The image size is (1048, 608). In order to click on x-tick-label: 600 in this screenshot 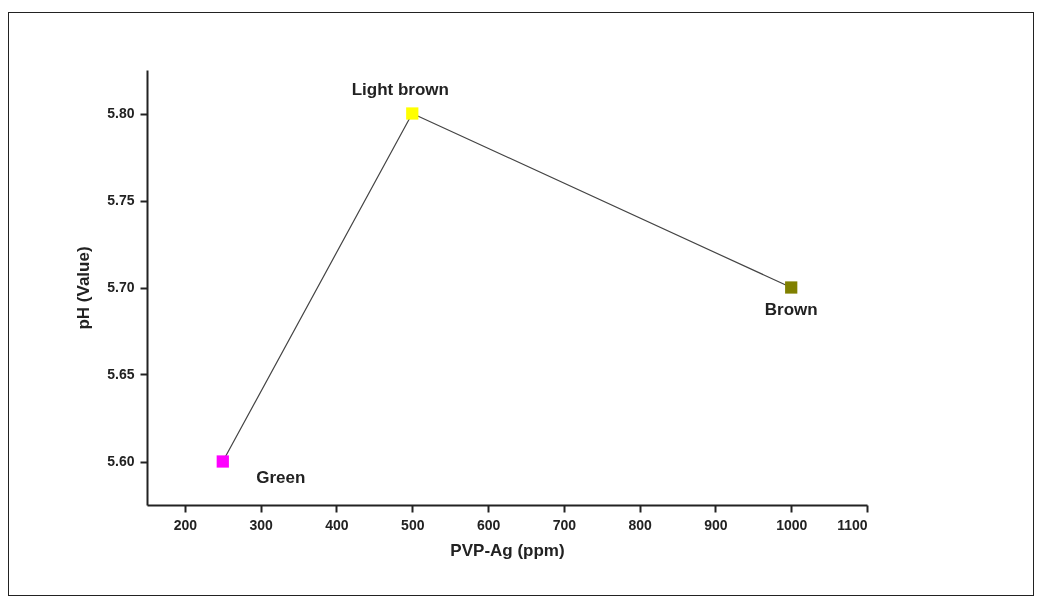, I will do `click(488, 524)`.